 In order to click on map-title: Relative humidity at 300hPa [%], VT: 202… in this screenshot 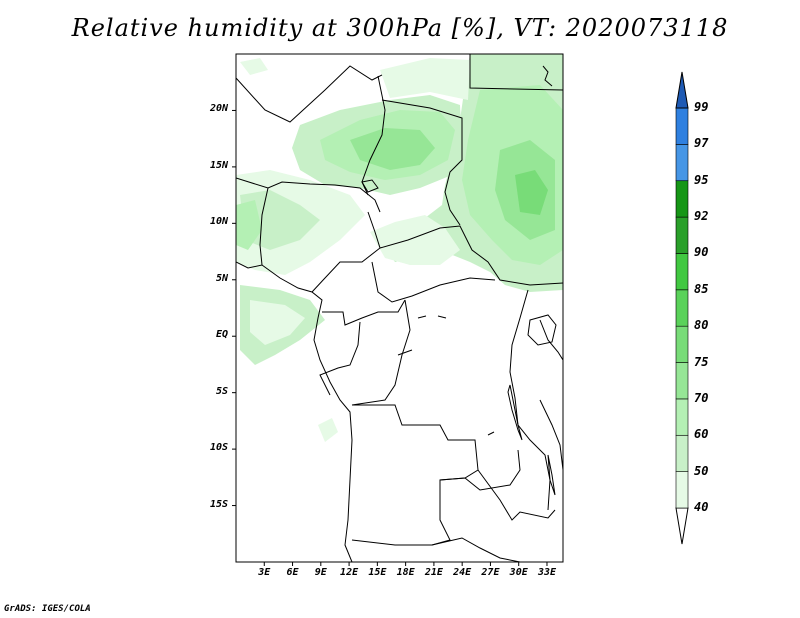, I will do `click(400, 28)`.